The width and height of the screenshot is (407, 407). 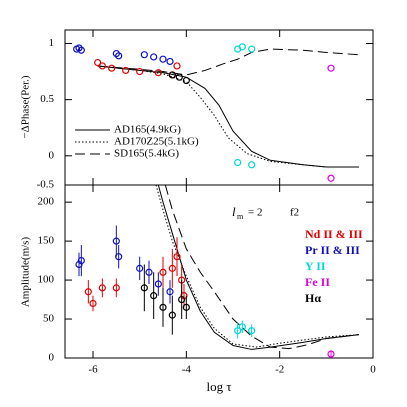 What do you see at coordinates (294, 213) in the screenshot?
I see `mode-name: f2` at bounding box center [294, 213].